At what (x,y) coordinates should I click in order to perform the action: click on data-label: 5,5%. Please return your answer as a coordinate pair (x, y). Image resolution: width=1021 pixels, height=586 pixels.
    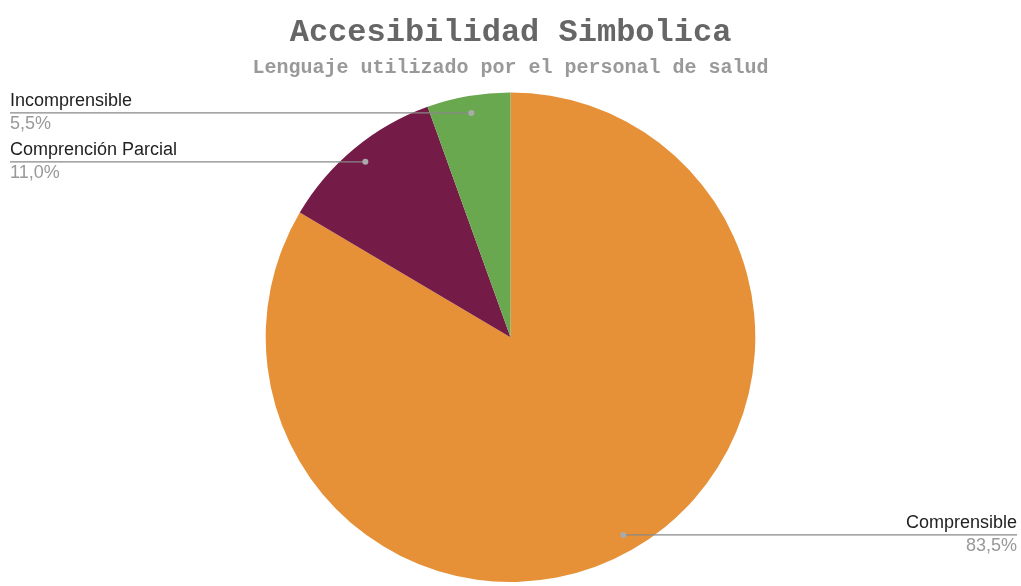
    Looking at the image, I should click on (31, 122).